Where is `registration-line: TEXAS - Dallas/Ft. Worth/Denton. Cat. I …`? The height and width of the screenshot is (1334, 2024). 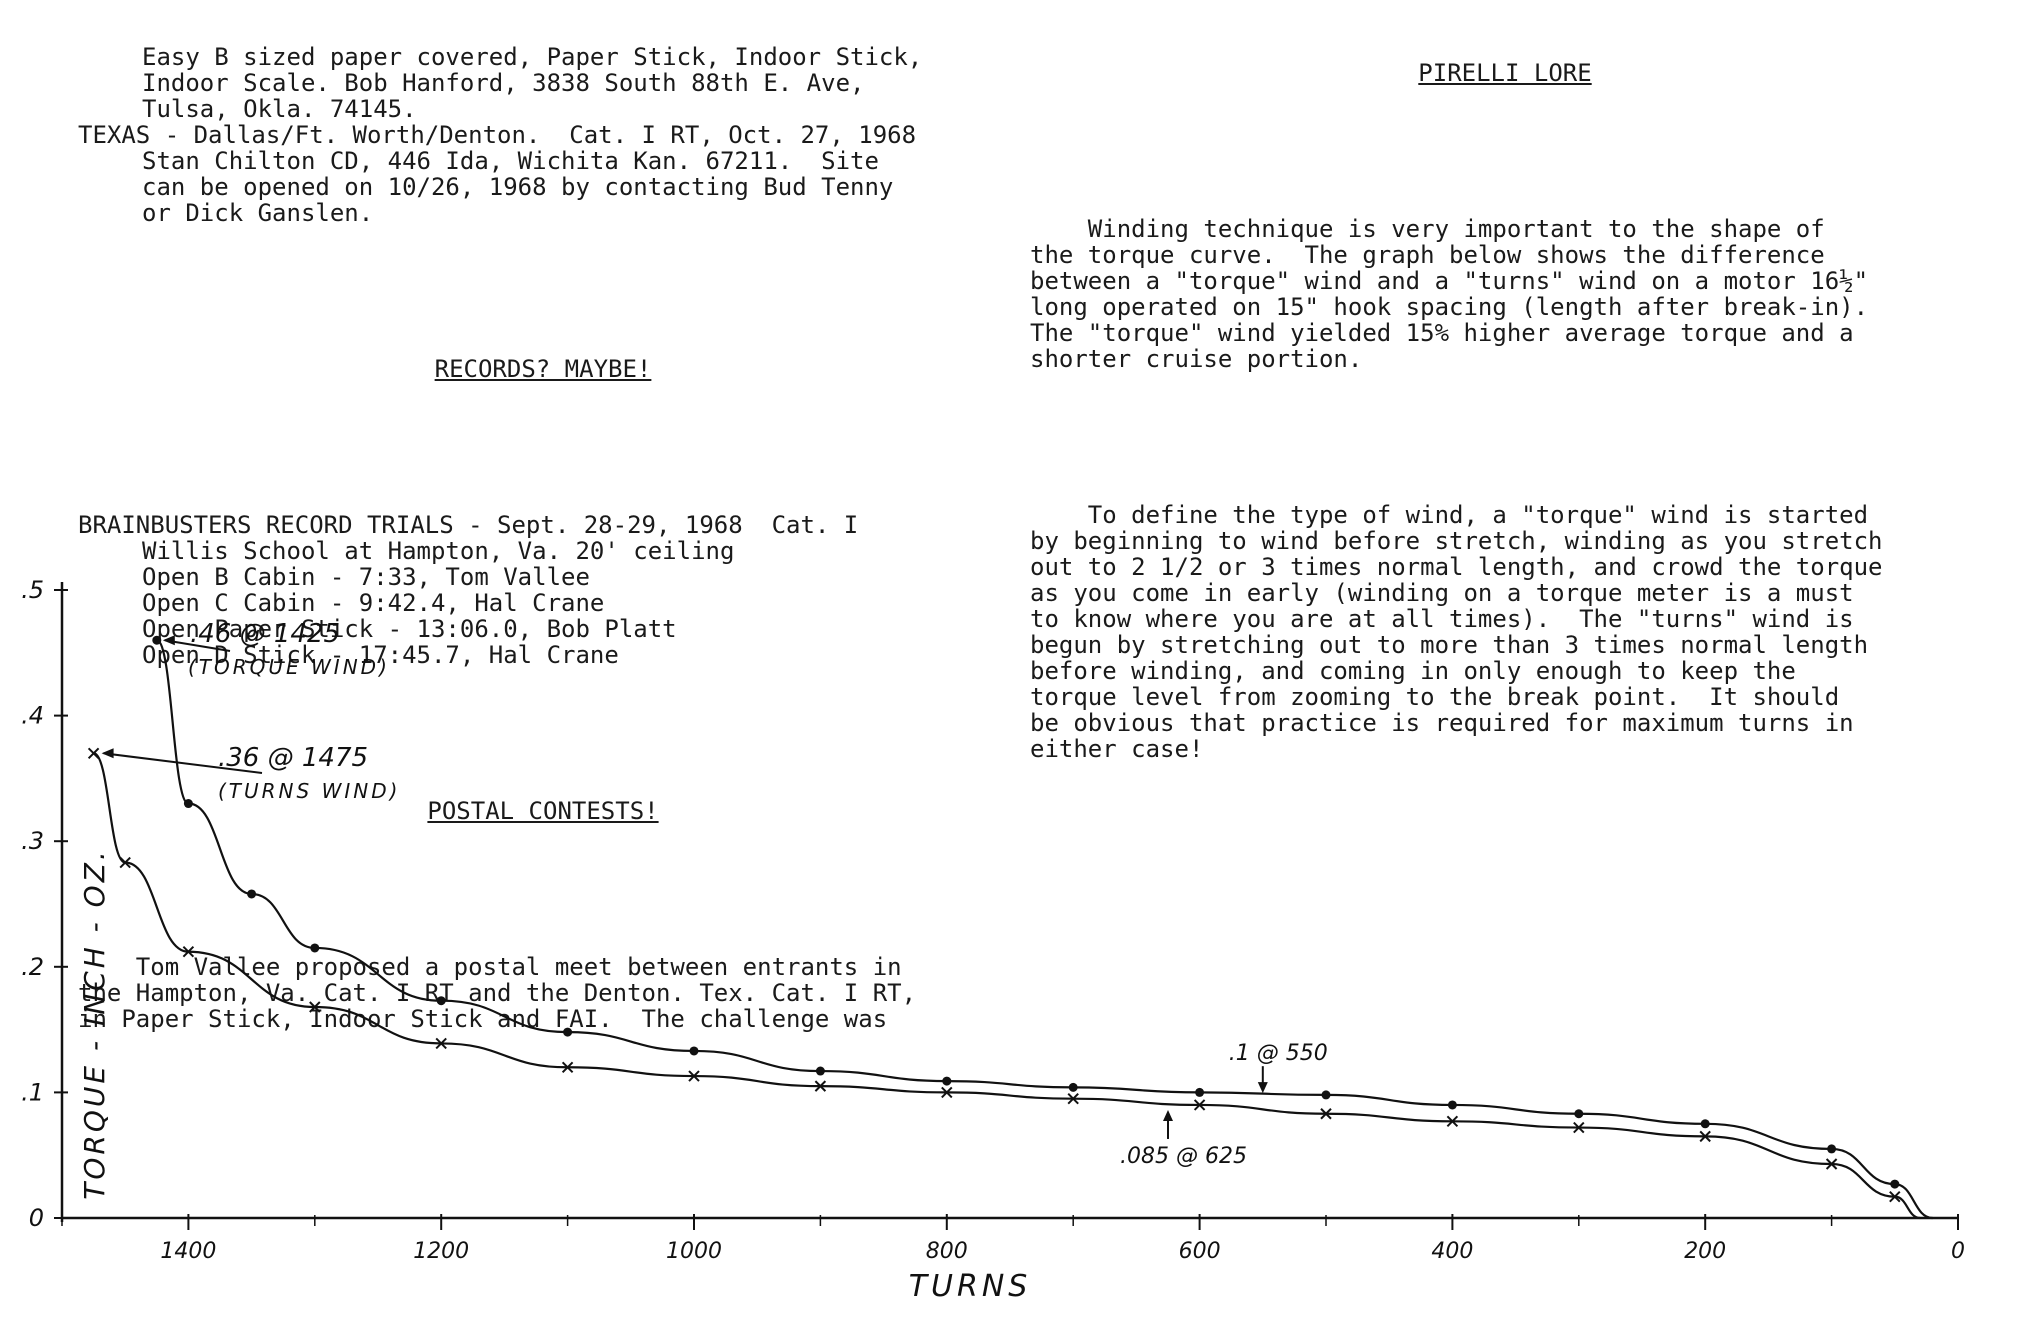
registration-line: TEXAS - Dallas/Ft. Worth/Denton. Cat. I … is located at coordinates (497, 135).